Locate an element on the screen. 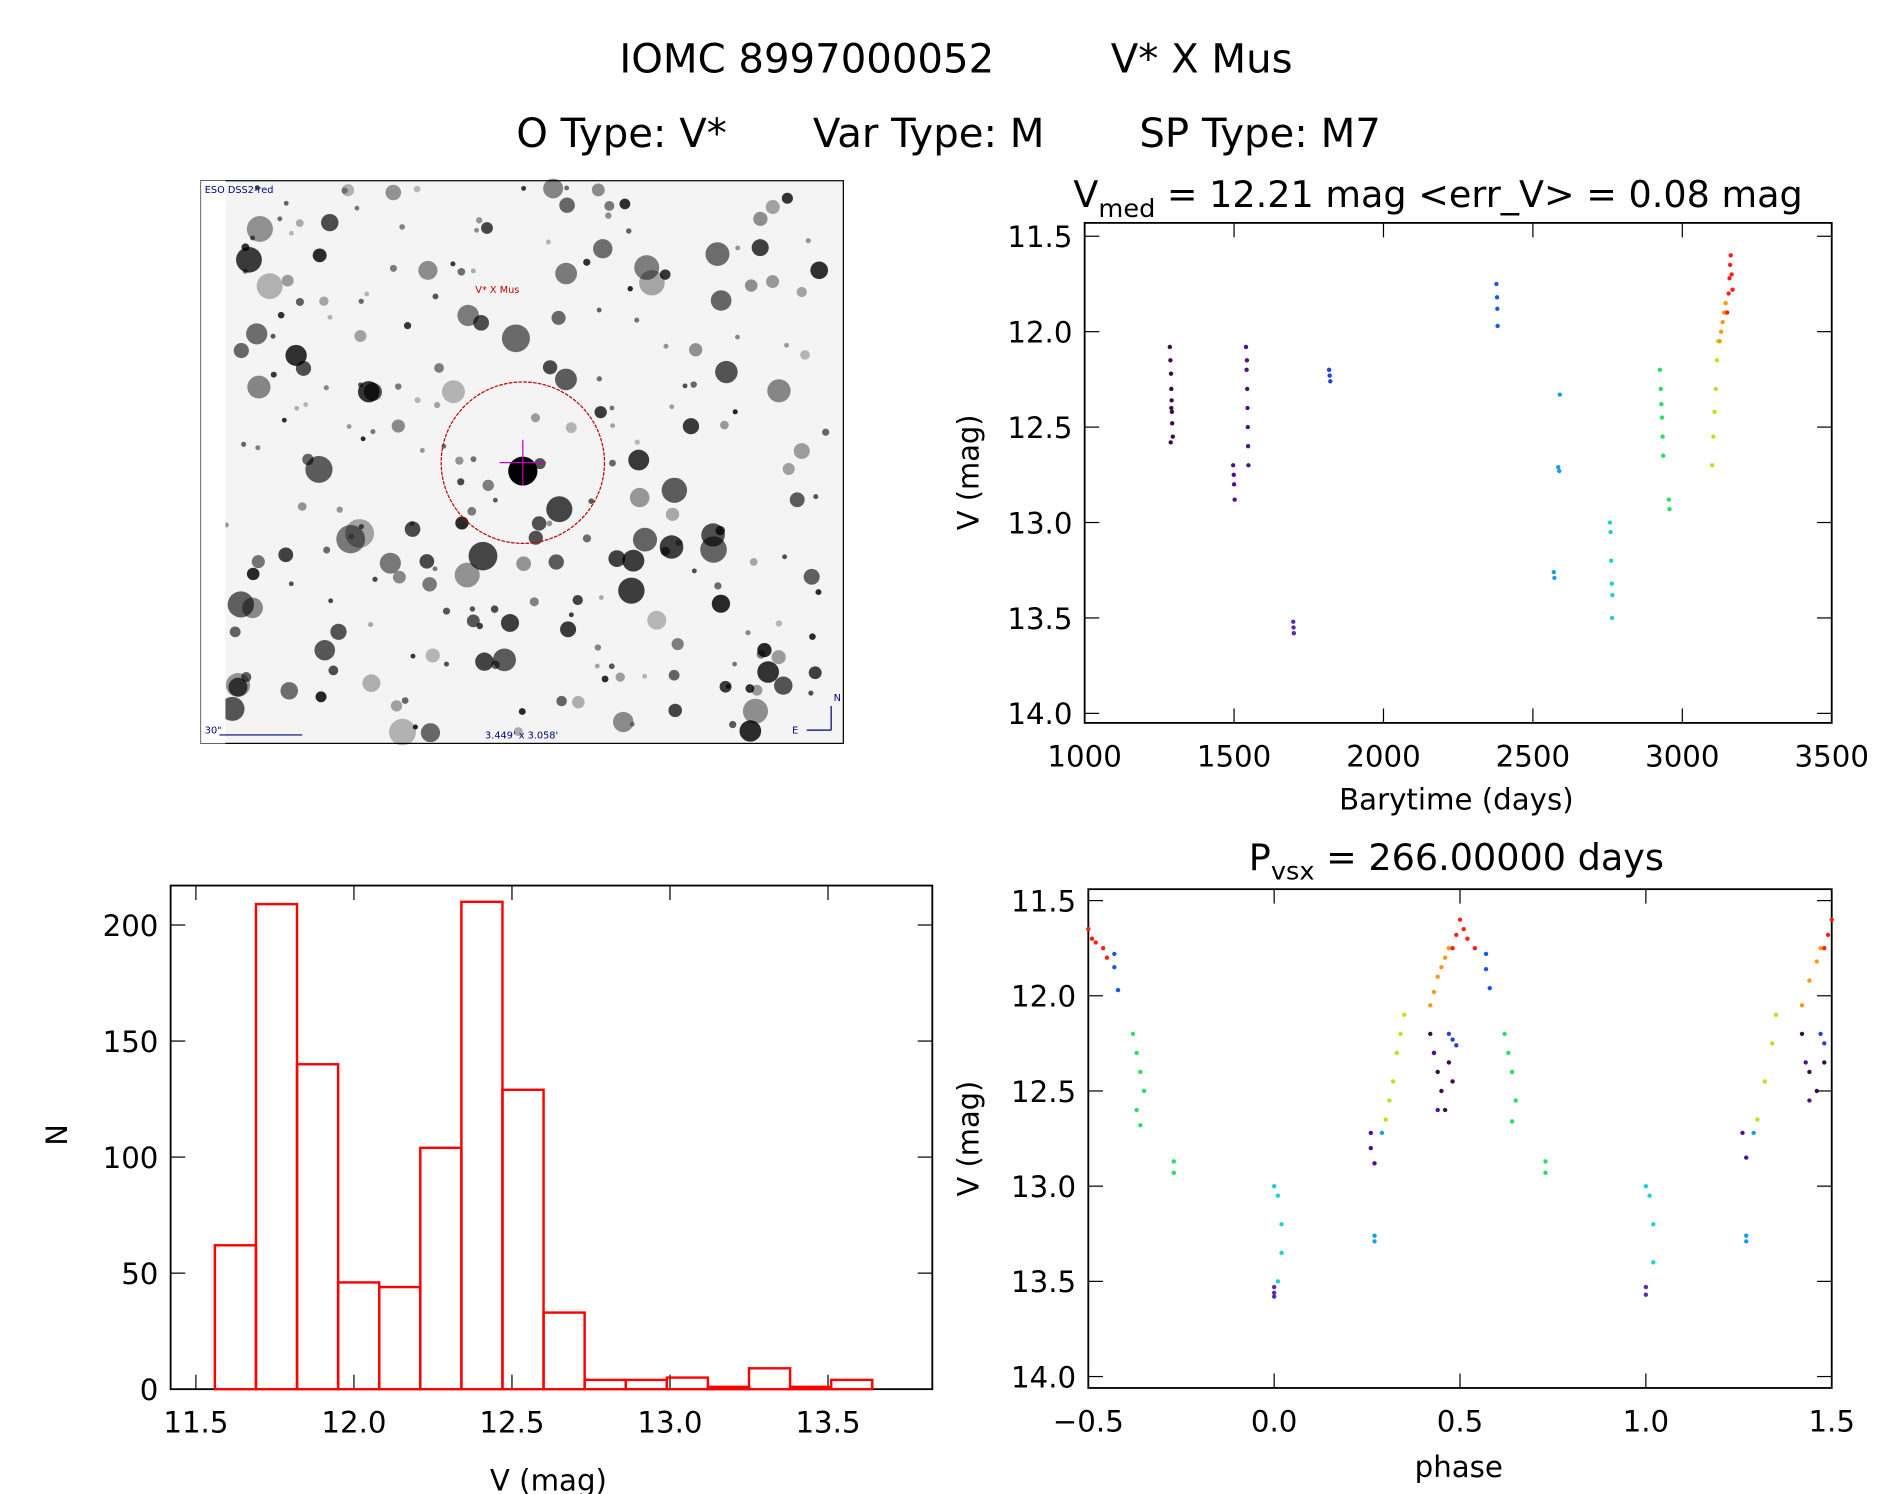 This screenshot has width=1889, height=1494. obj-type: O Type: V* is located at coordinates (621, 134).